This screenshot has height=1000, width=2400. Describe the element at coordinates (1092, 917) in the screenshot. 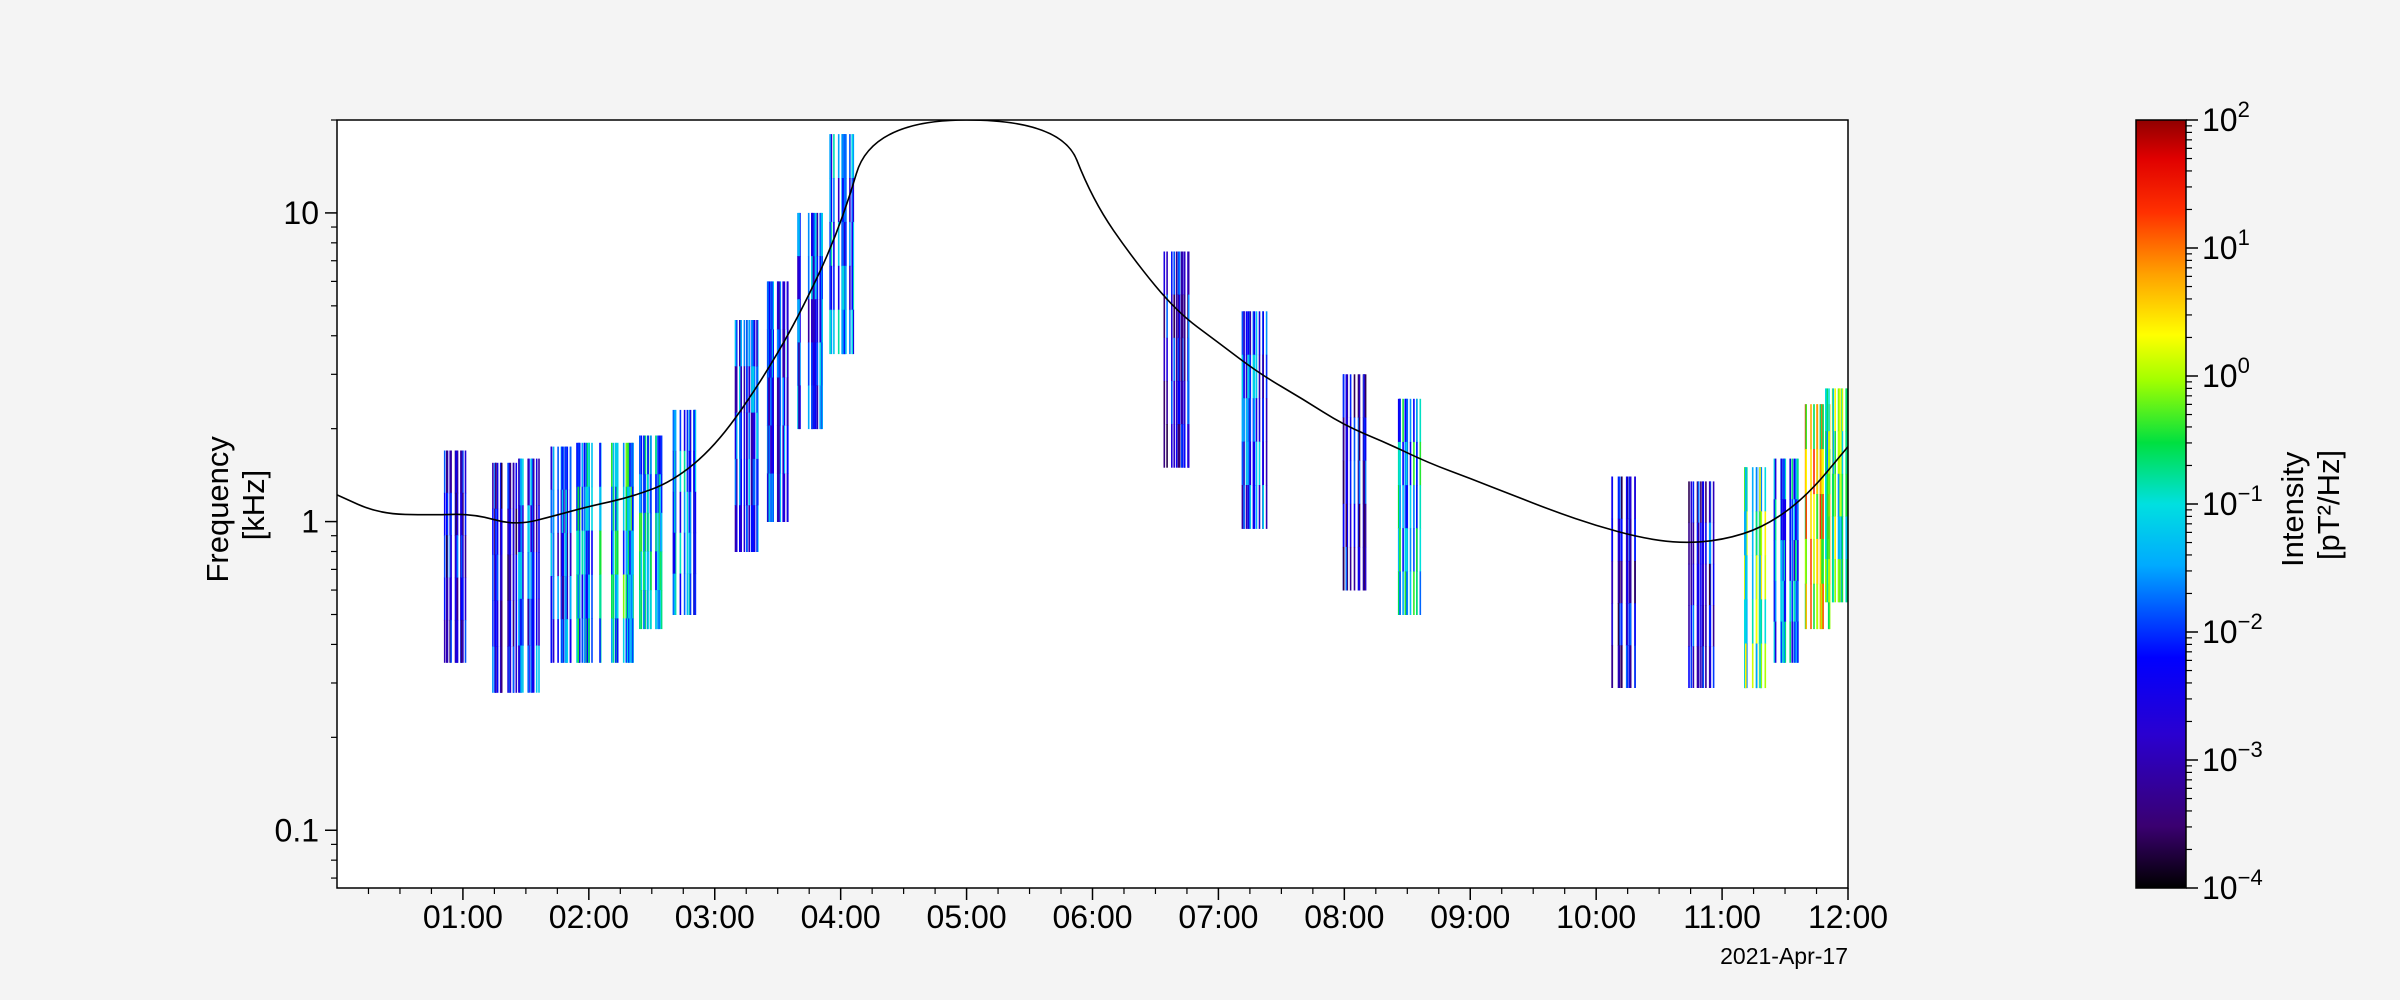

I see `x-tick-label: 06:00` at that location.